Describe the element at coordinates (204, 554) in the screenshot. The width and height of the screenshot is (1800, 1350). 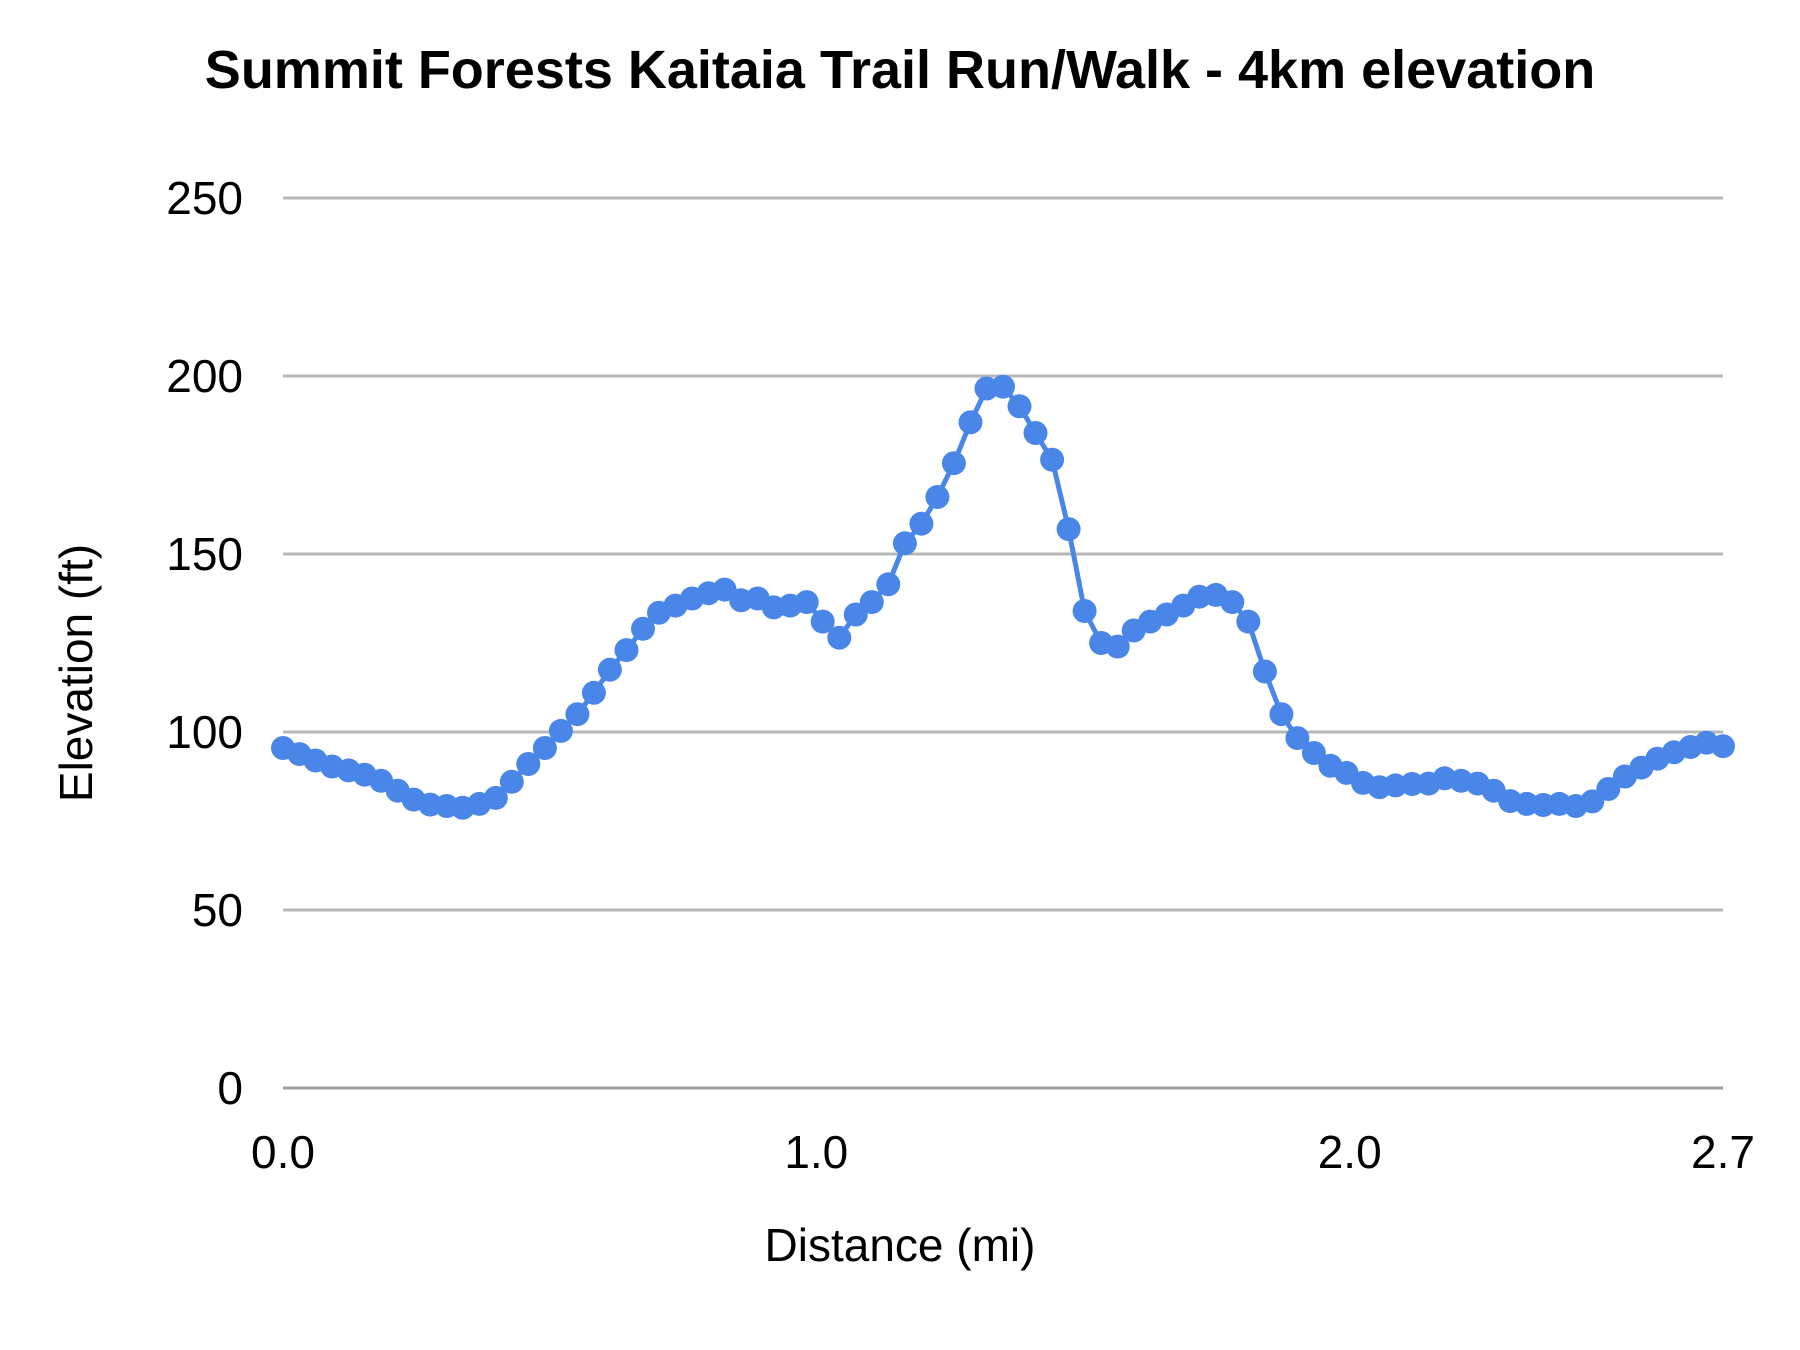
I see `y-tick-label: 150` at that location.